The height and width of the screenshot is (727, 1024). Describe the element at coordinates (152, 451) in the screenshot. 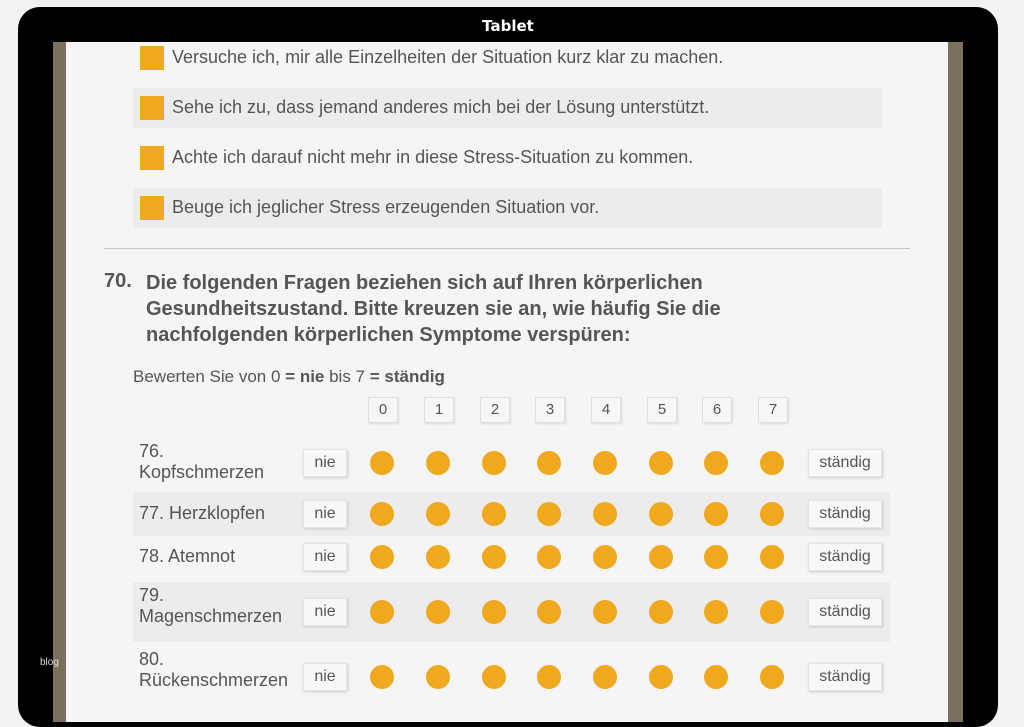

I see `label-line: 76.` at that location.